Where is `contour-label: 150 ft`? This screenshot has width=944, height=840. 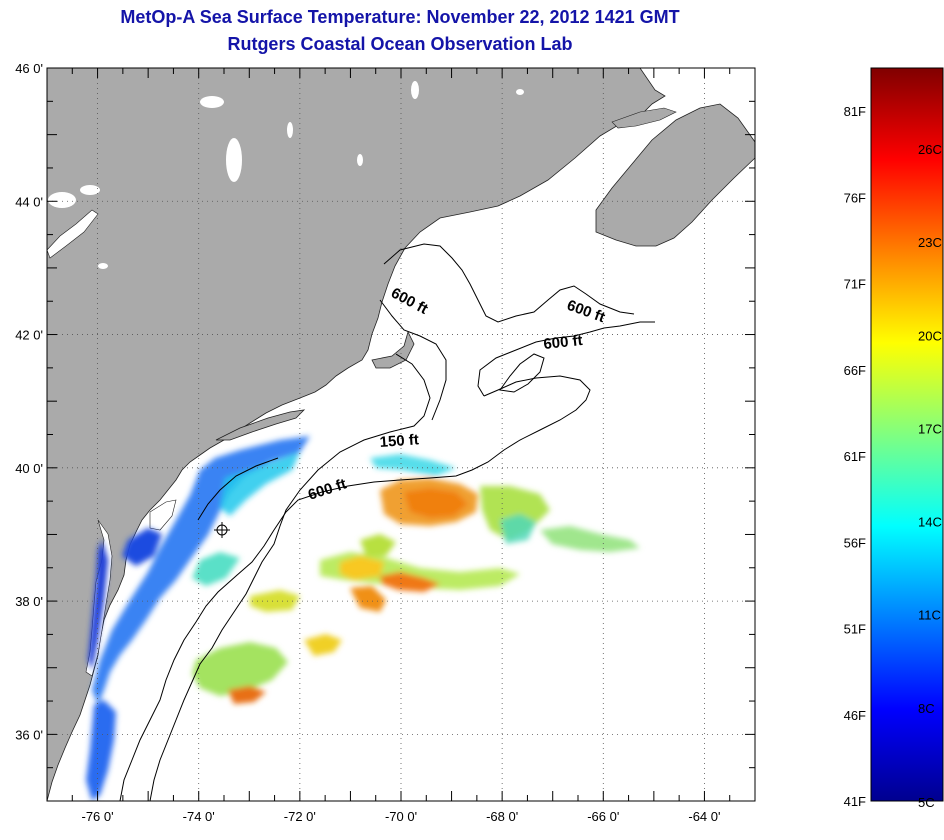
contour-label: 150 ft is located at coordinates (399, 441).